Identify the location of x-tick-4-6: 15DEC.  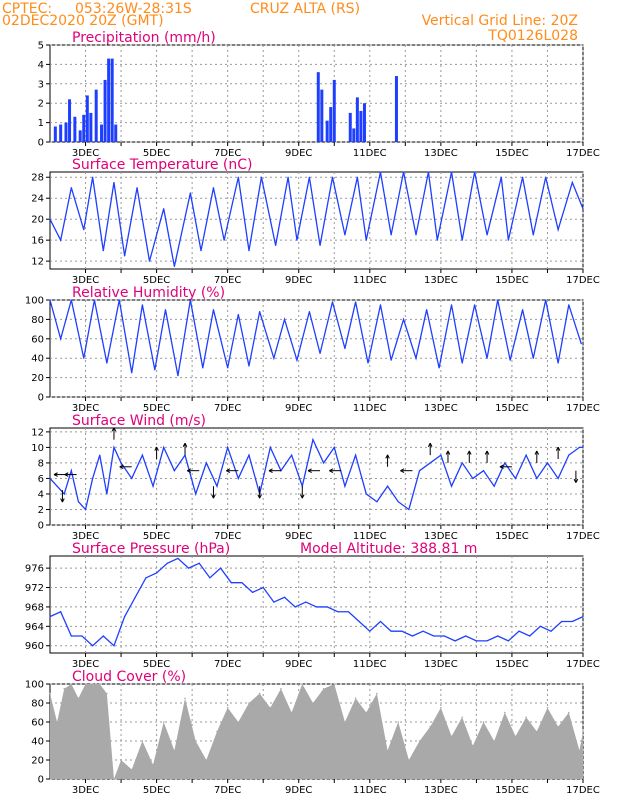
(512, 664).